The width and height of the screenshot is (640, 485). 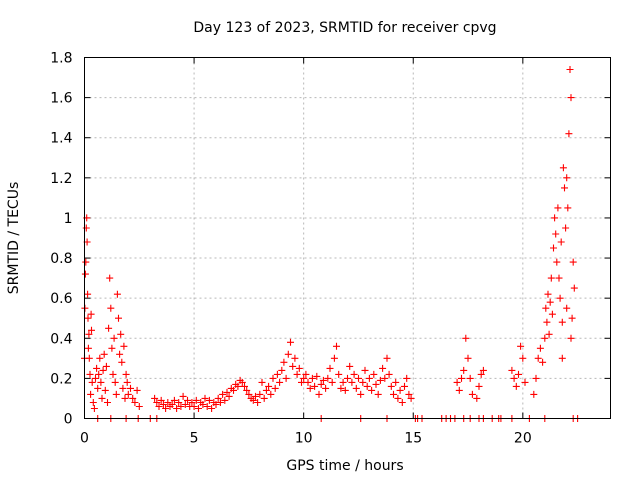 What do you see at coordinates (14, 238) in the screenshot?
I see `y-axis-label: SRMTID / TECUs` at bounding box center [14, 238].